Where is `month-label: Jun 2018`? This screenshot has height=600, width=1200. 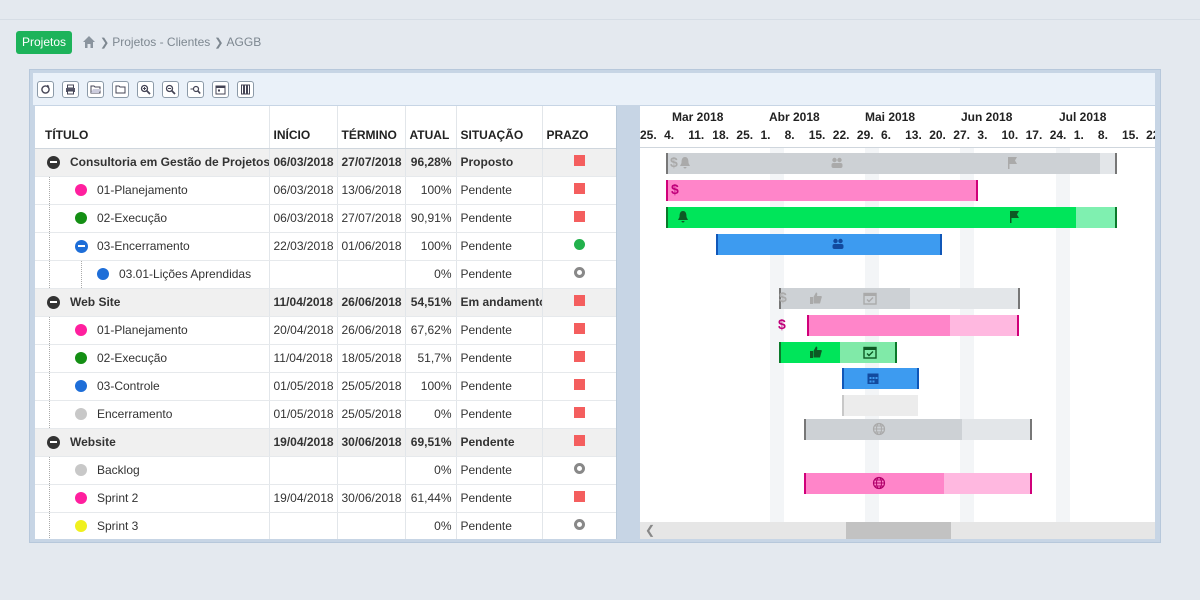 month-label: Jun 2018 is located at coordinates (987, 117).